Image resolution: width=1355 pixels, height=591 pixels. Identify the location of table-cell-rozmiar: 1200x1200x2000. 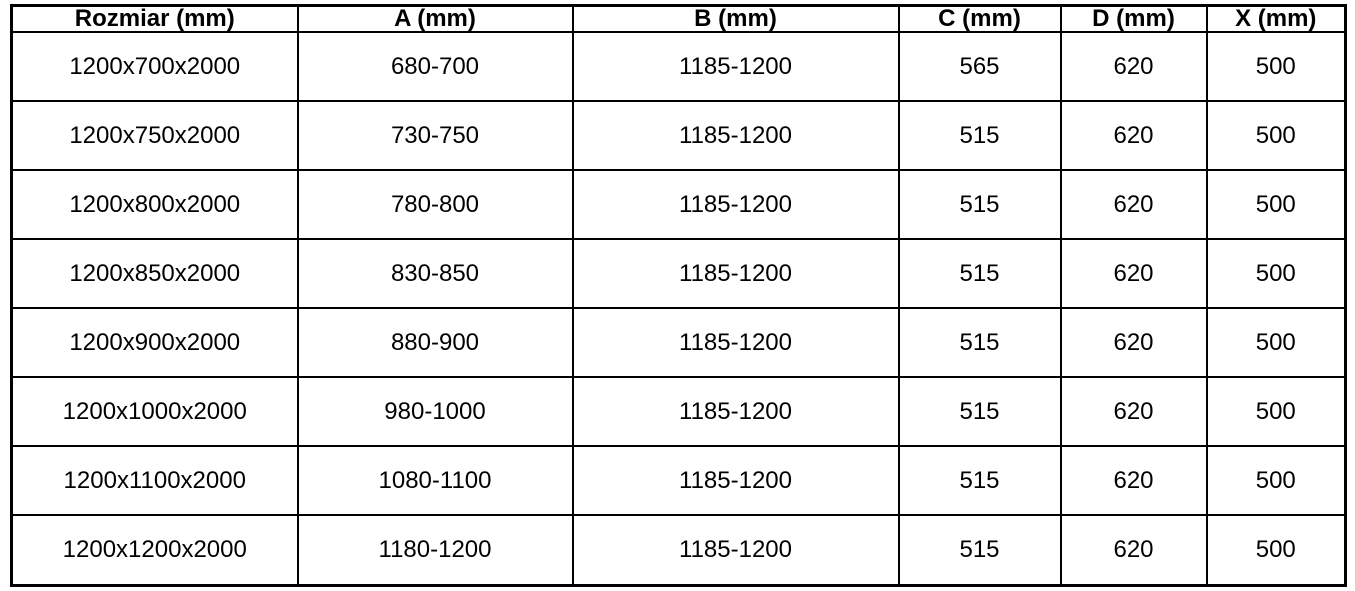
(154, 550).